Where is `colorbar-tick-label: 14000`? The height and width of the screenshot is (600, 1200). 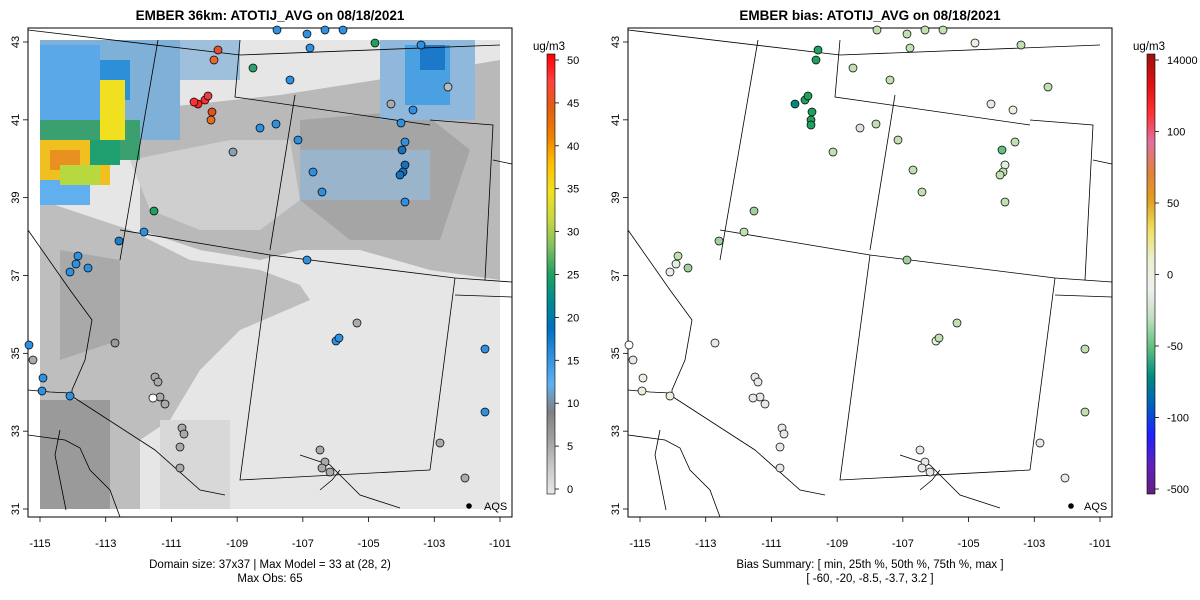 colorbar-tick-label: 14000 is located at coordinates (1182, 61).